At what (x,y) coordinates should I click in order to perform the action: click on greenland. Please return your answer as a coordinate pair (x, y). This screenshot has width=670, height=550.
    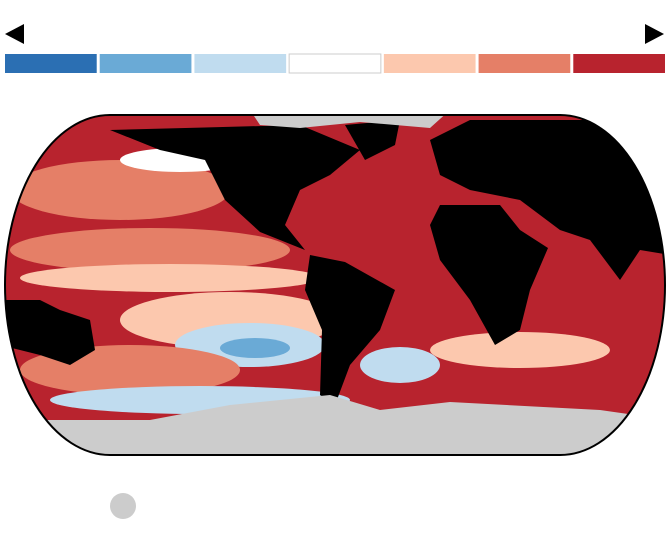
    Looking at the image, I should click on (372, 140).